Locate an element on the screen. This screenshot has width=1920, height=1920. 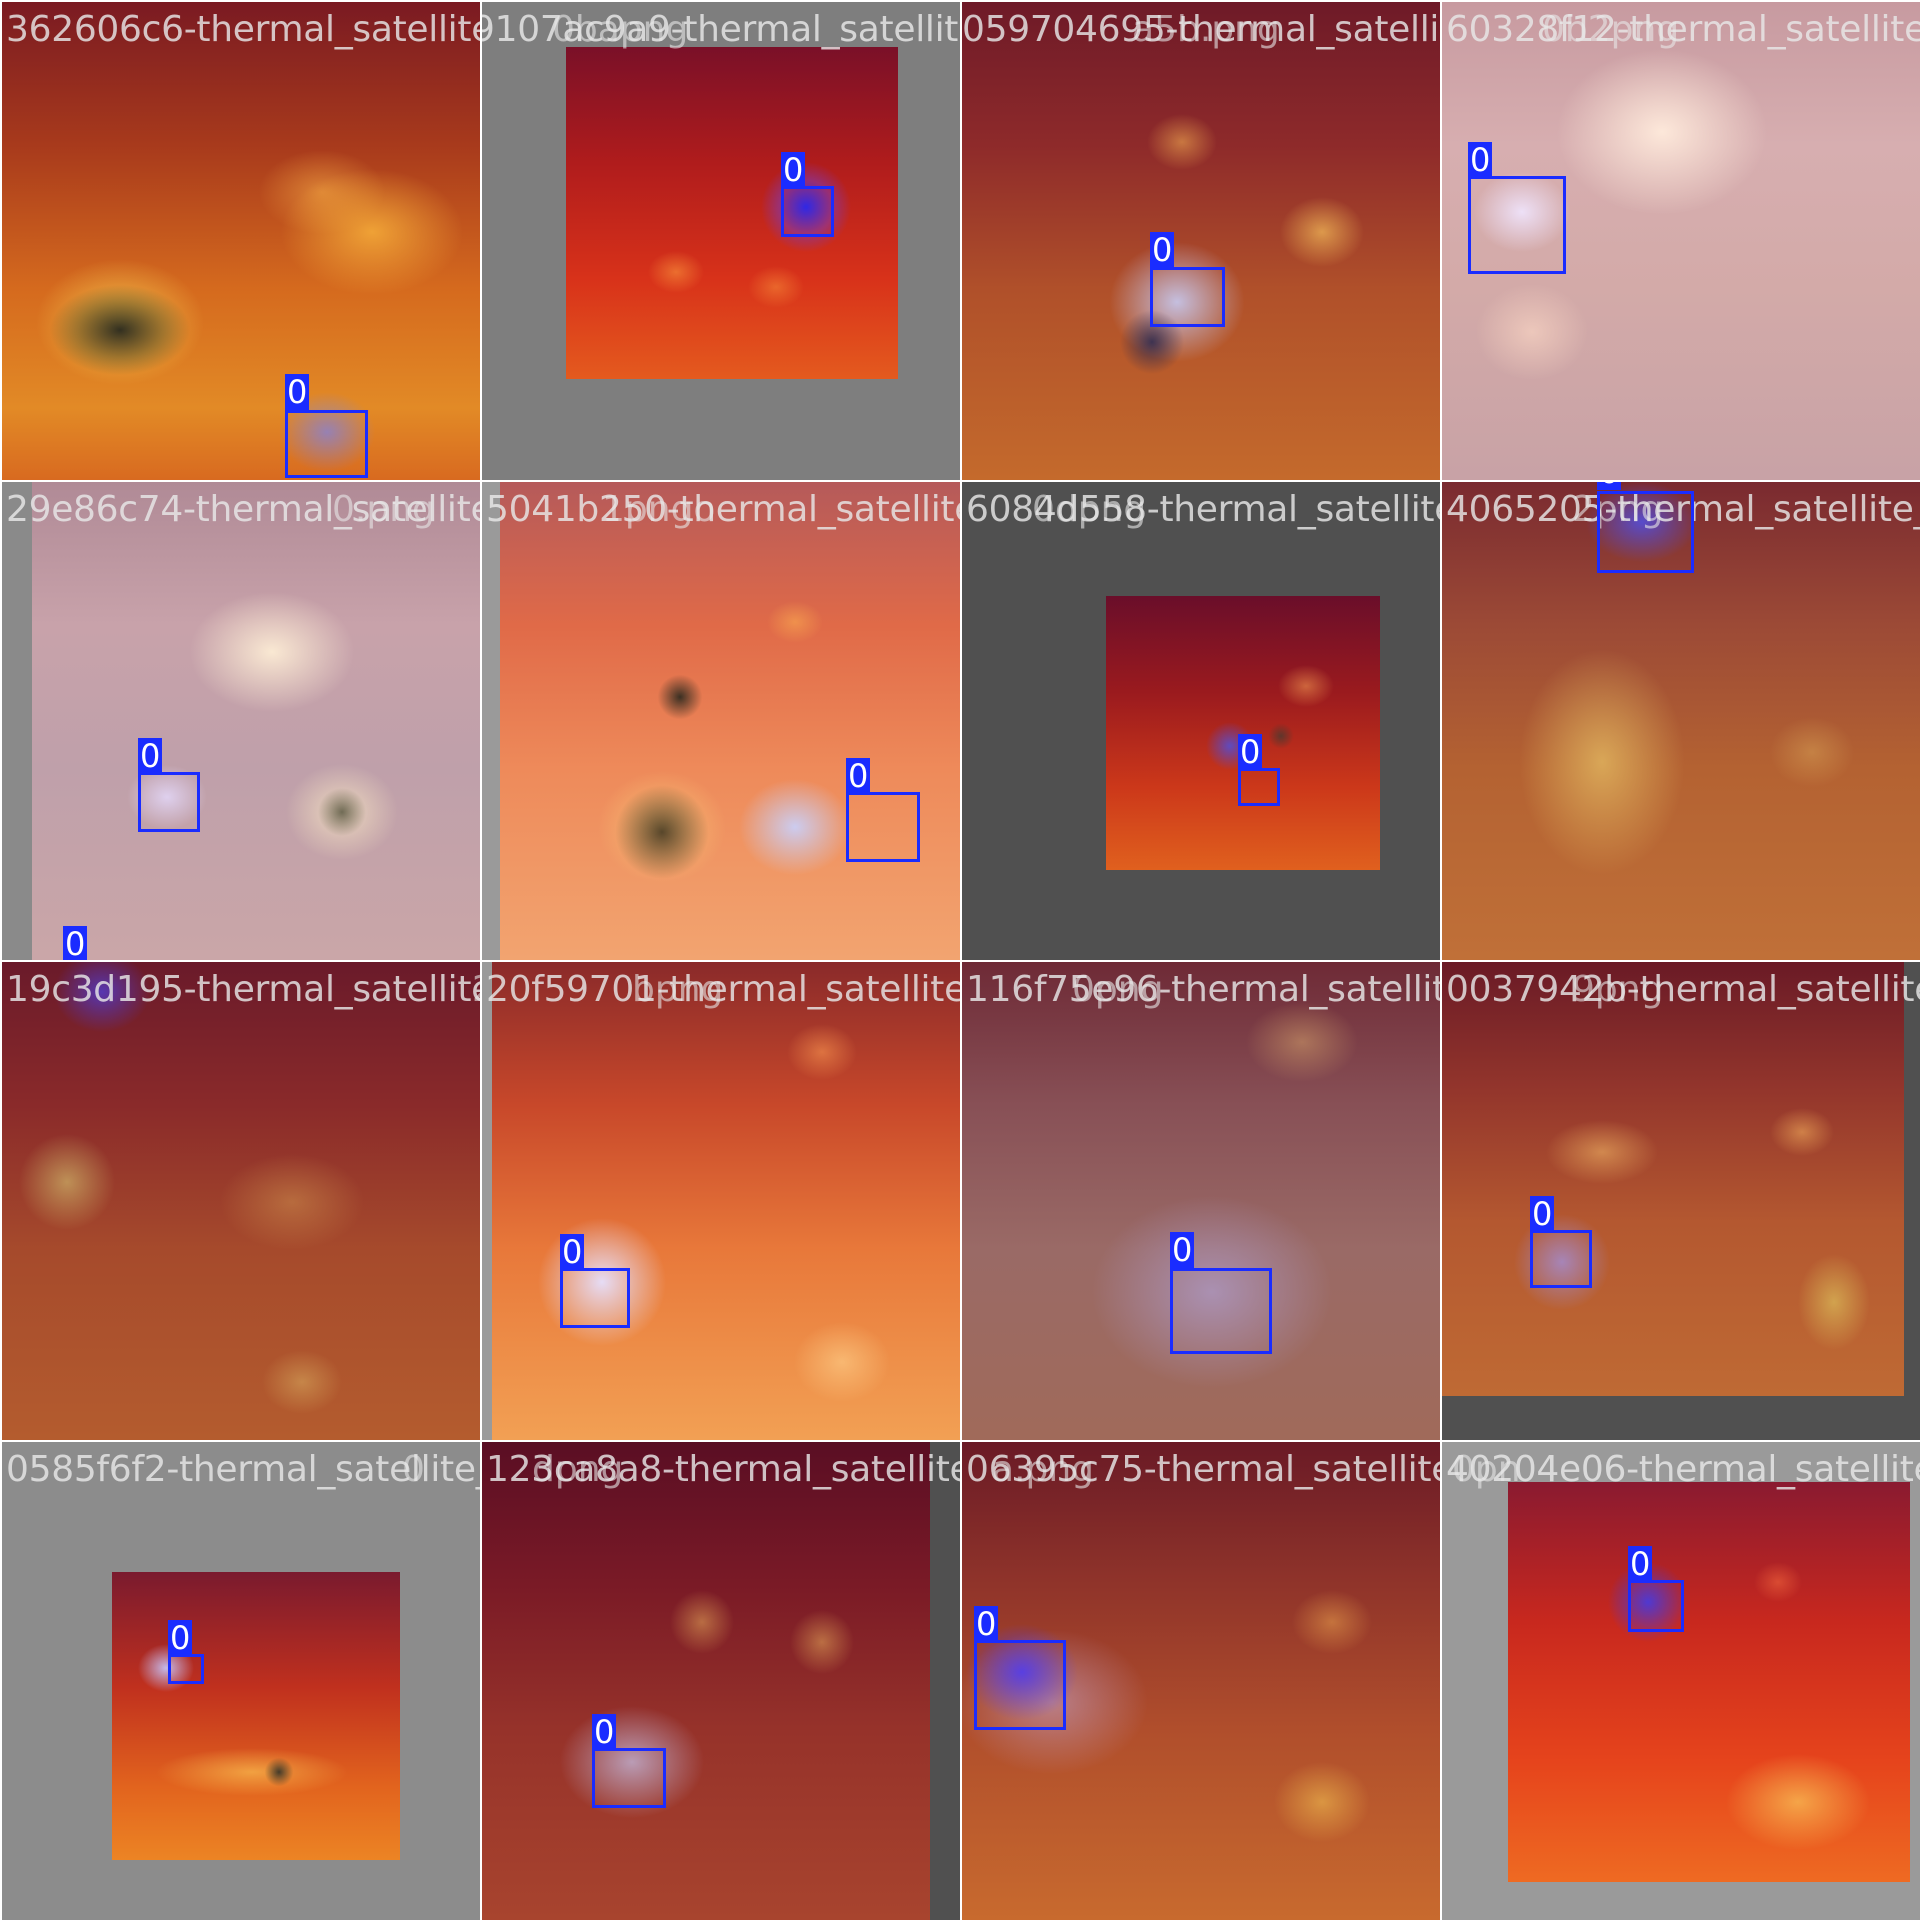
tile: dpng 123ca8a8-thermal_satellite_ 0 is located at coordinates (721, 1681).